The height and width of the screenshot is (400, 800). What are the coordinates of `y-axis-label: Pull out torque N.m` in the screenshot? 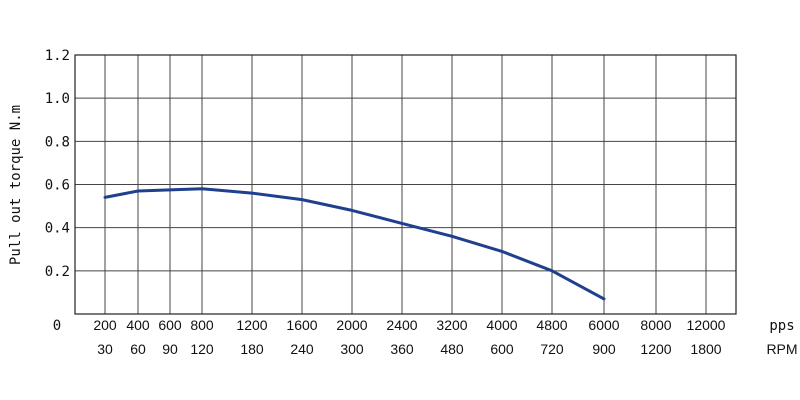 It's located at (16, 185).